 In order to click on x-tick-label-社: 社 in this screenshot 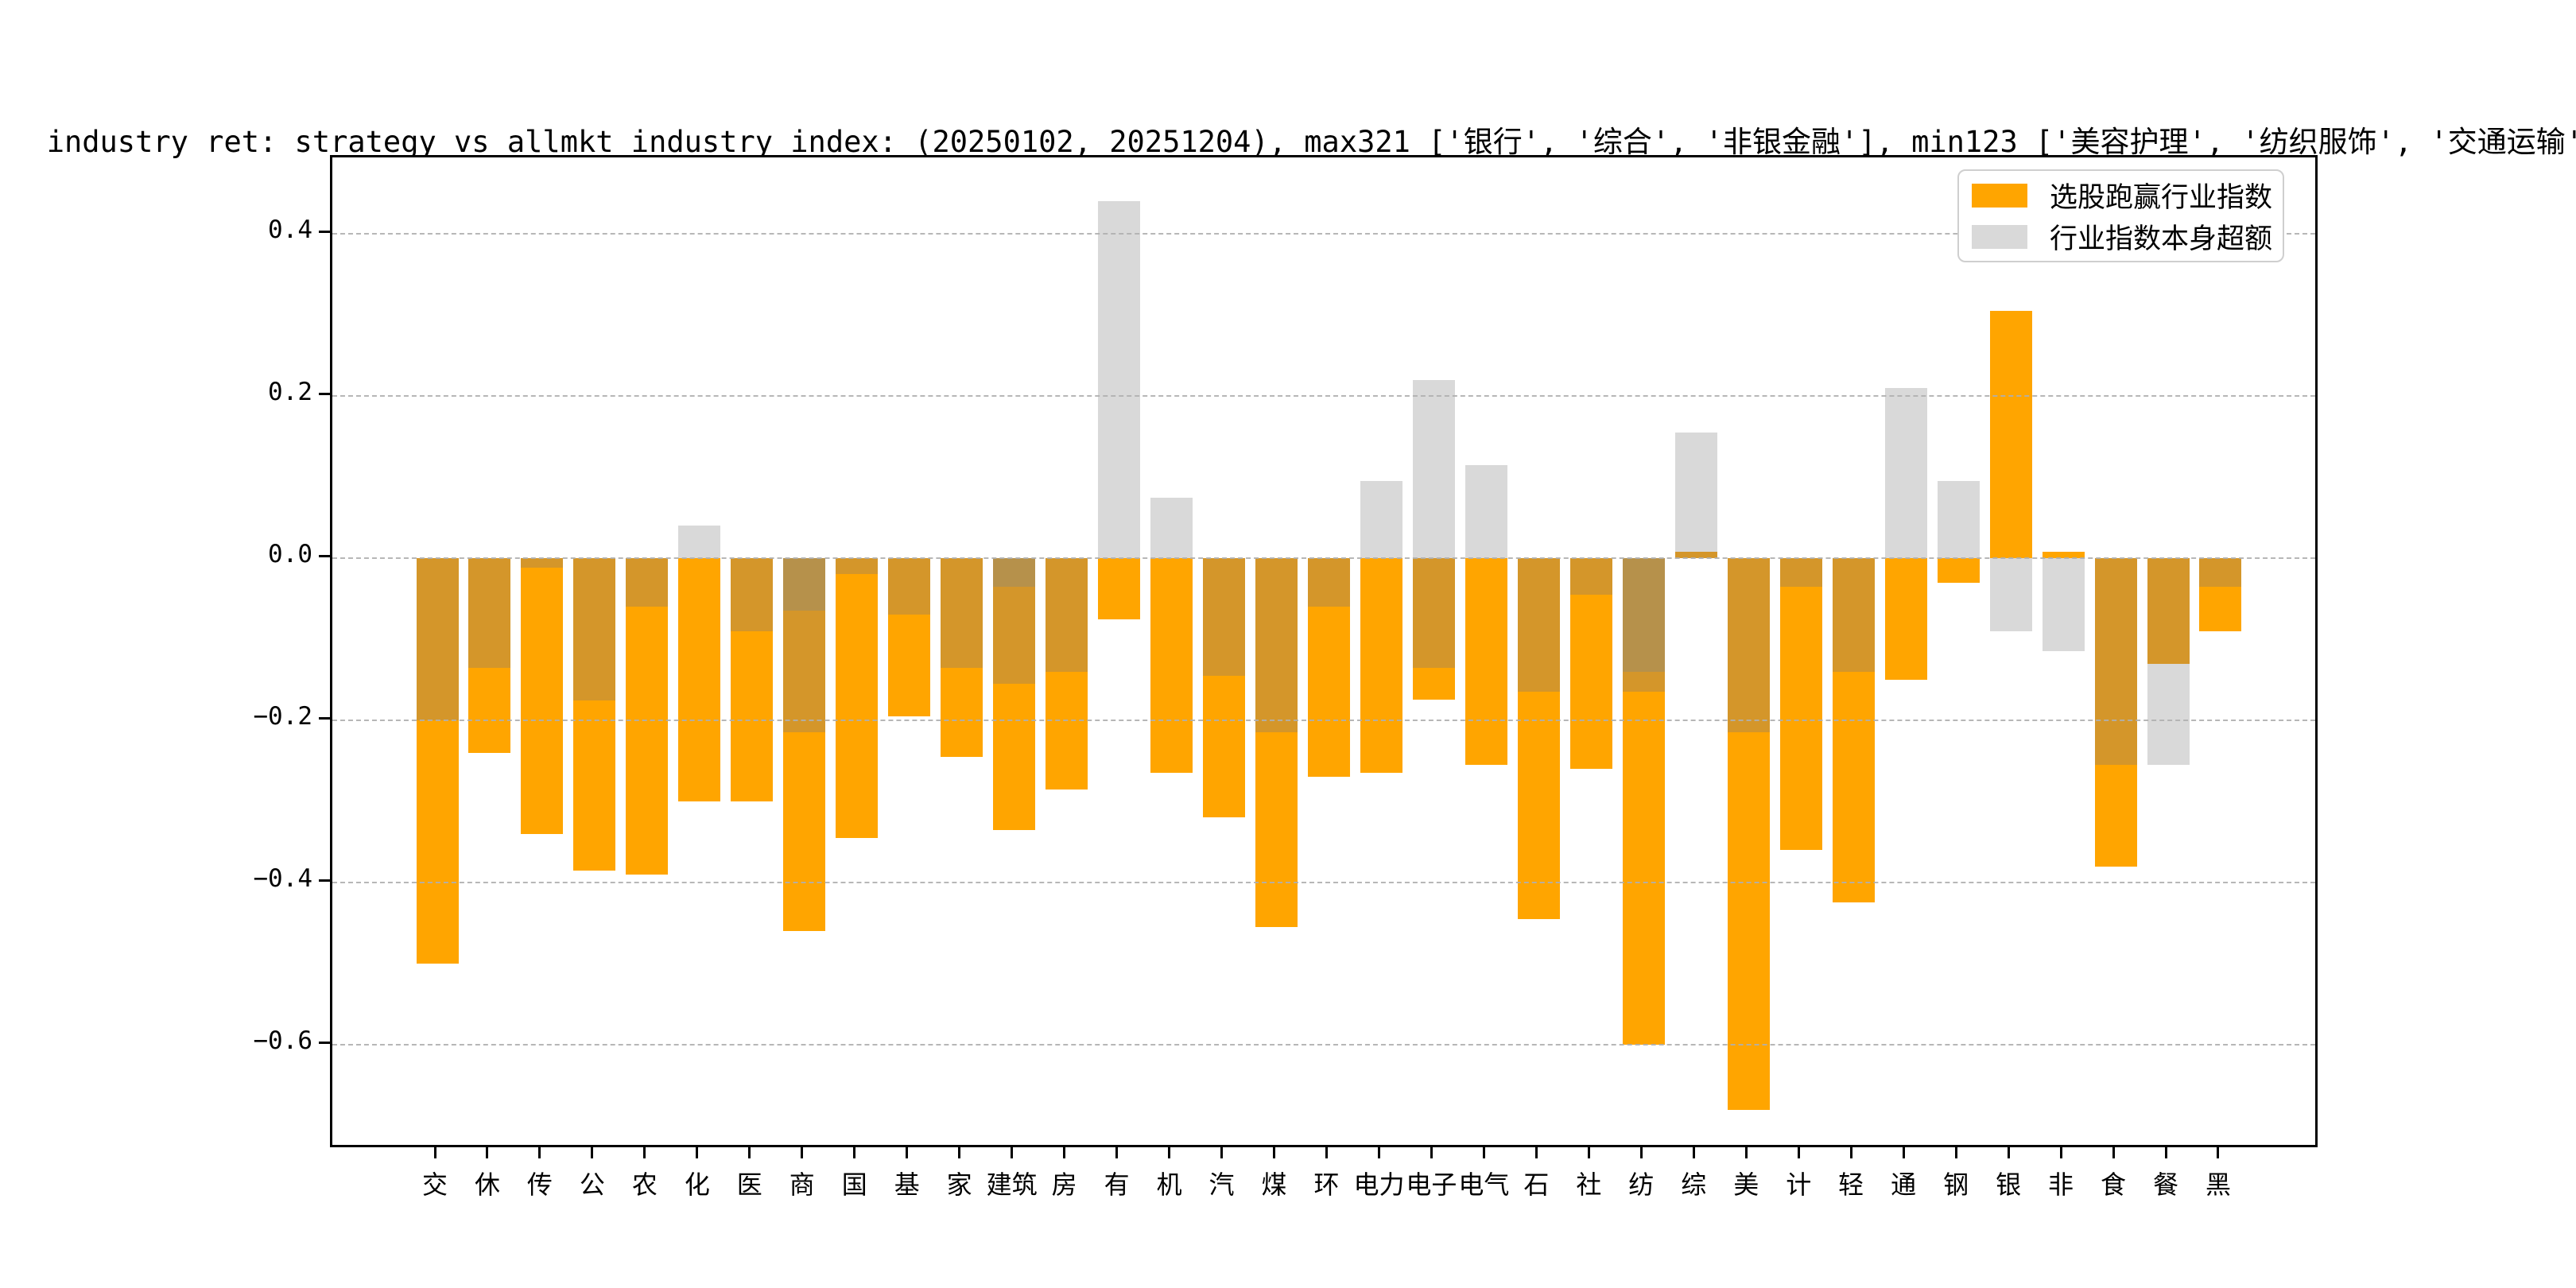, I will do `click(1589, 1185)`.